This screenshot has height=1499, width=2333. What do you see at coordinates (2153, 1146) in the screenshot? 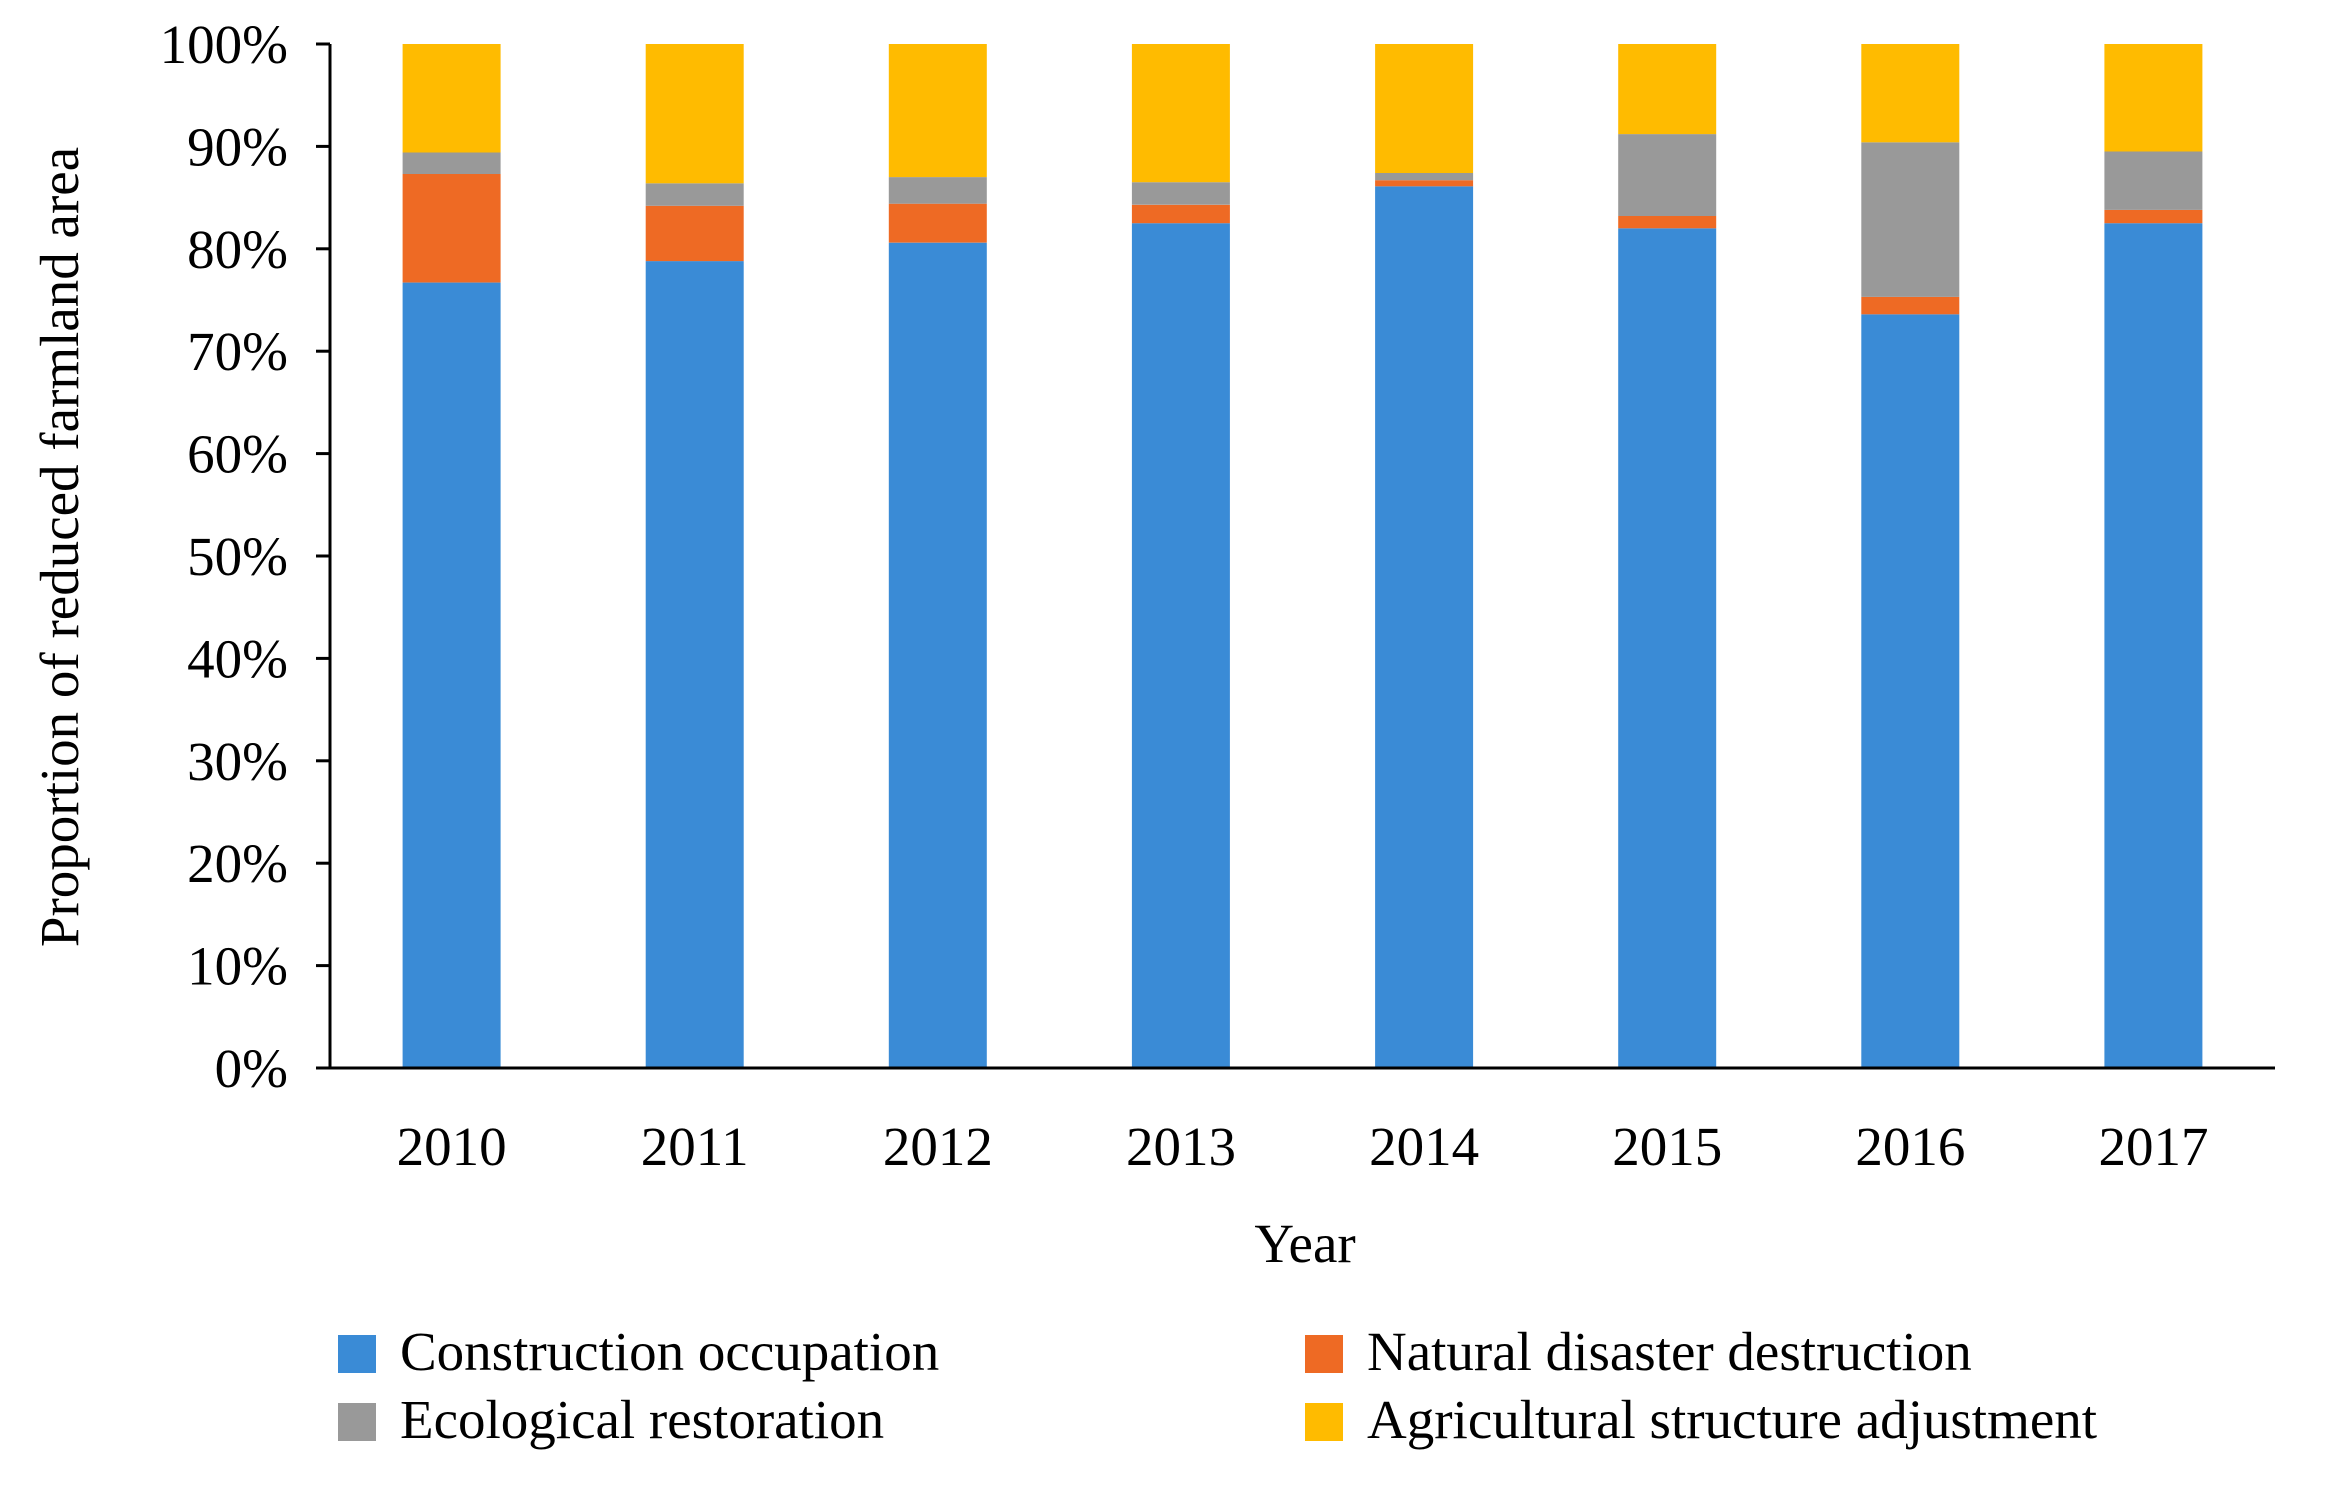
I see `x-tick-label: 2017` at bounding box center [2153, 1146].